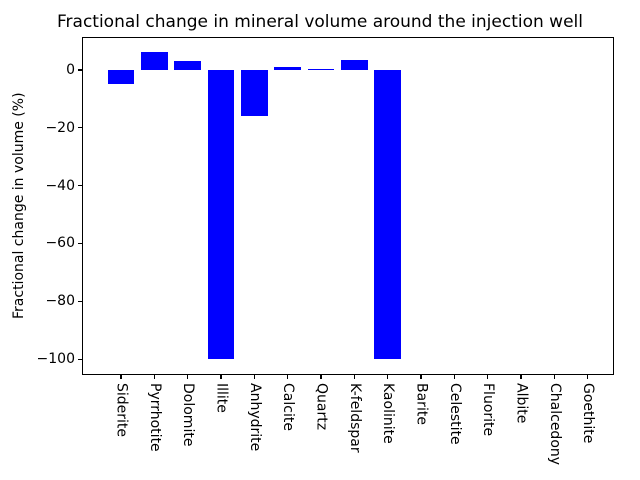  Describe the element at coordinates (387, 214) in the screenshot. I see `bar-kaolinite` at that location.